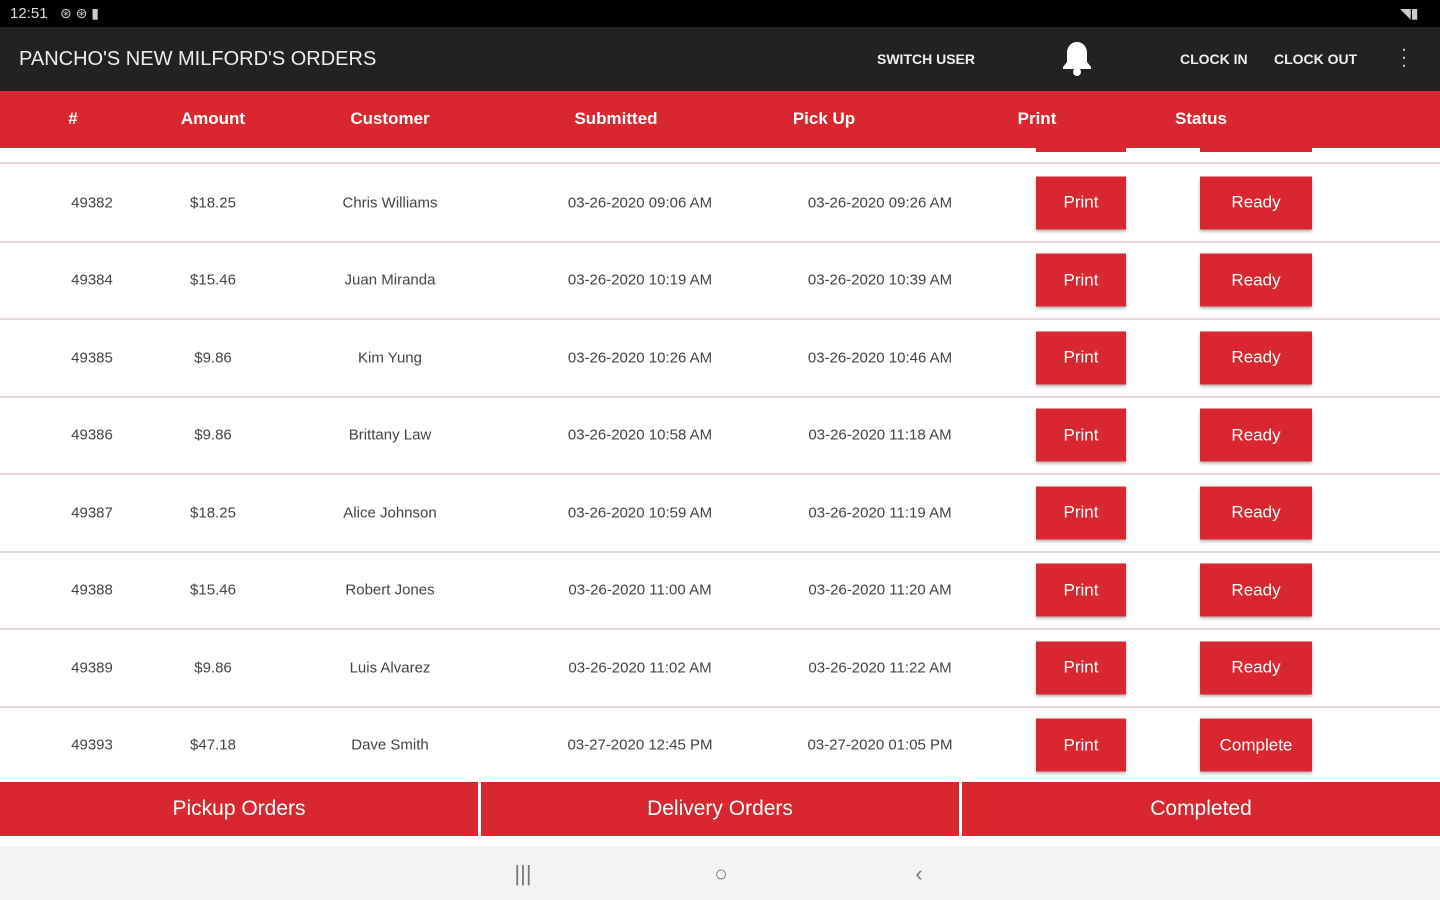  I want to click on order-number: 49382, so click(92, 203).